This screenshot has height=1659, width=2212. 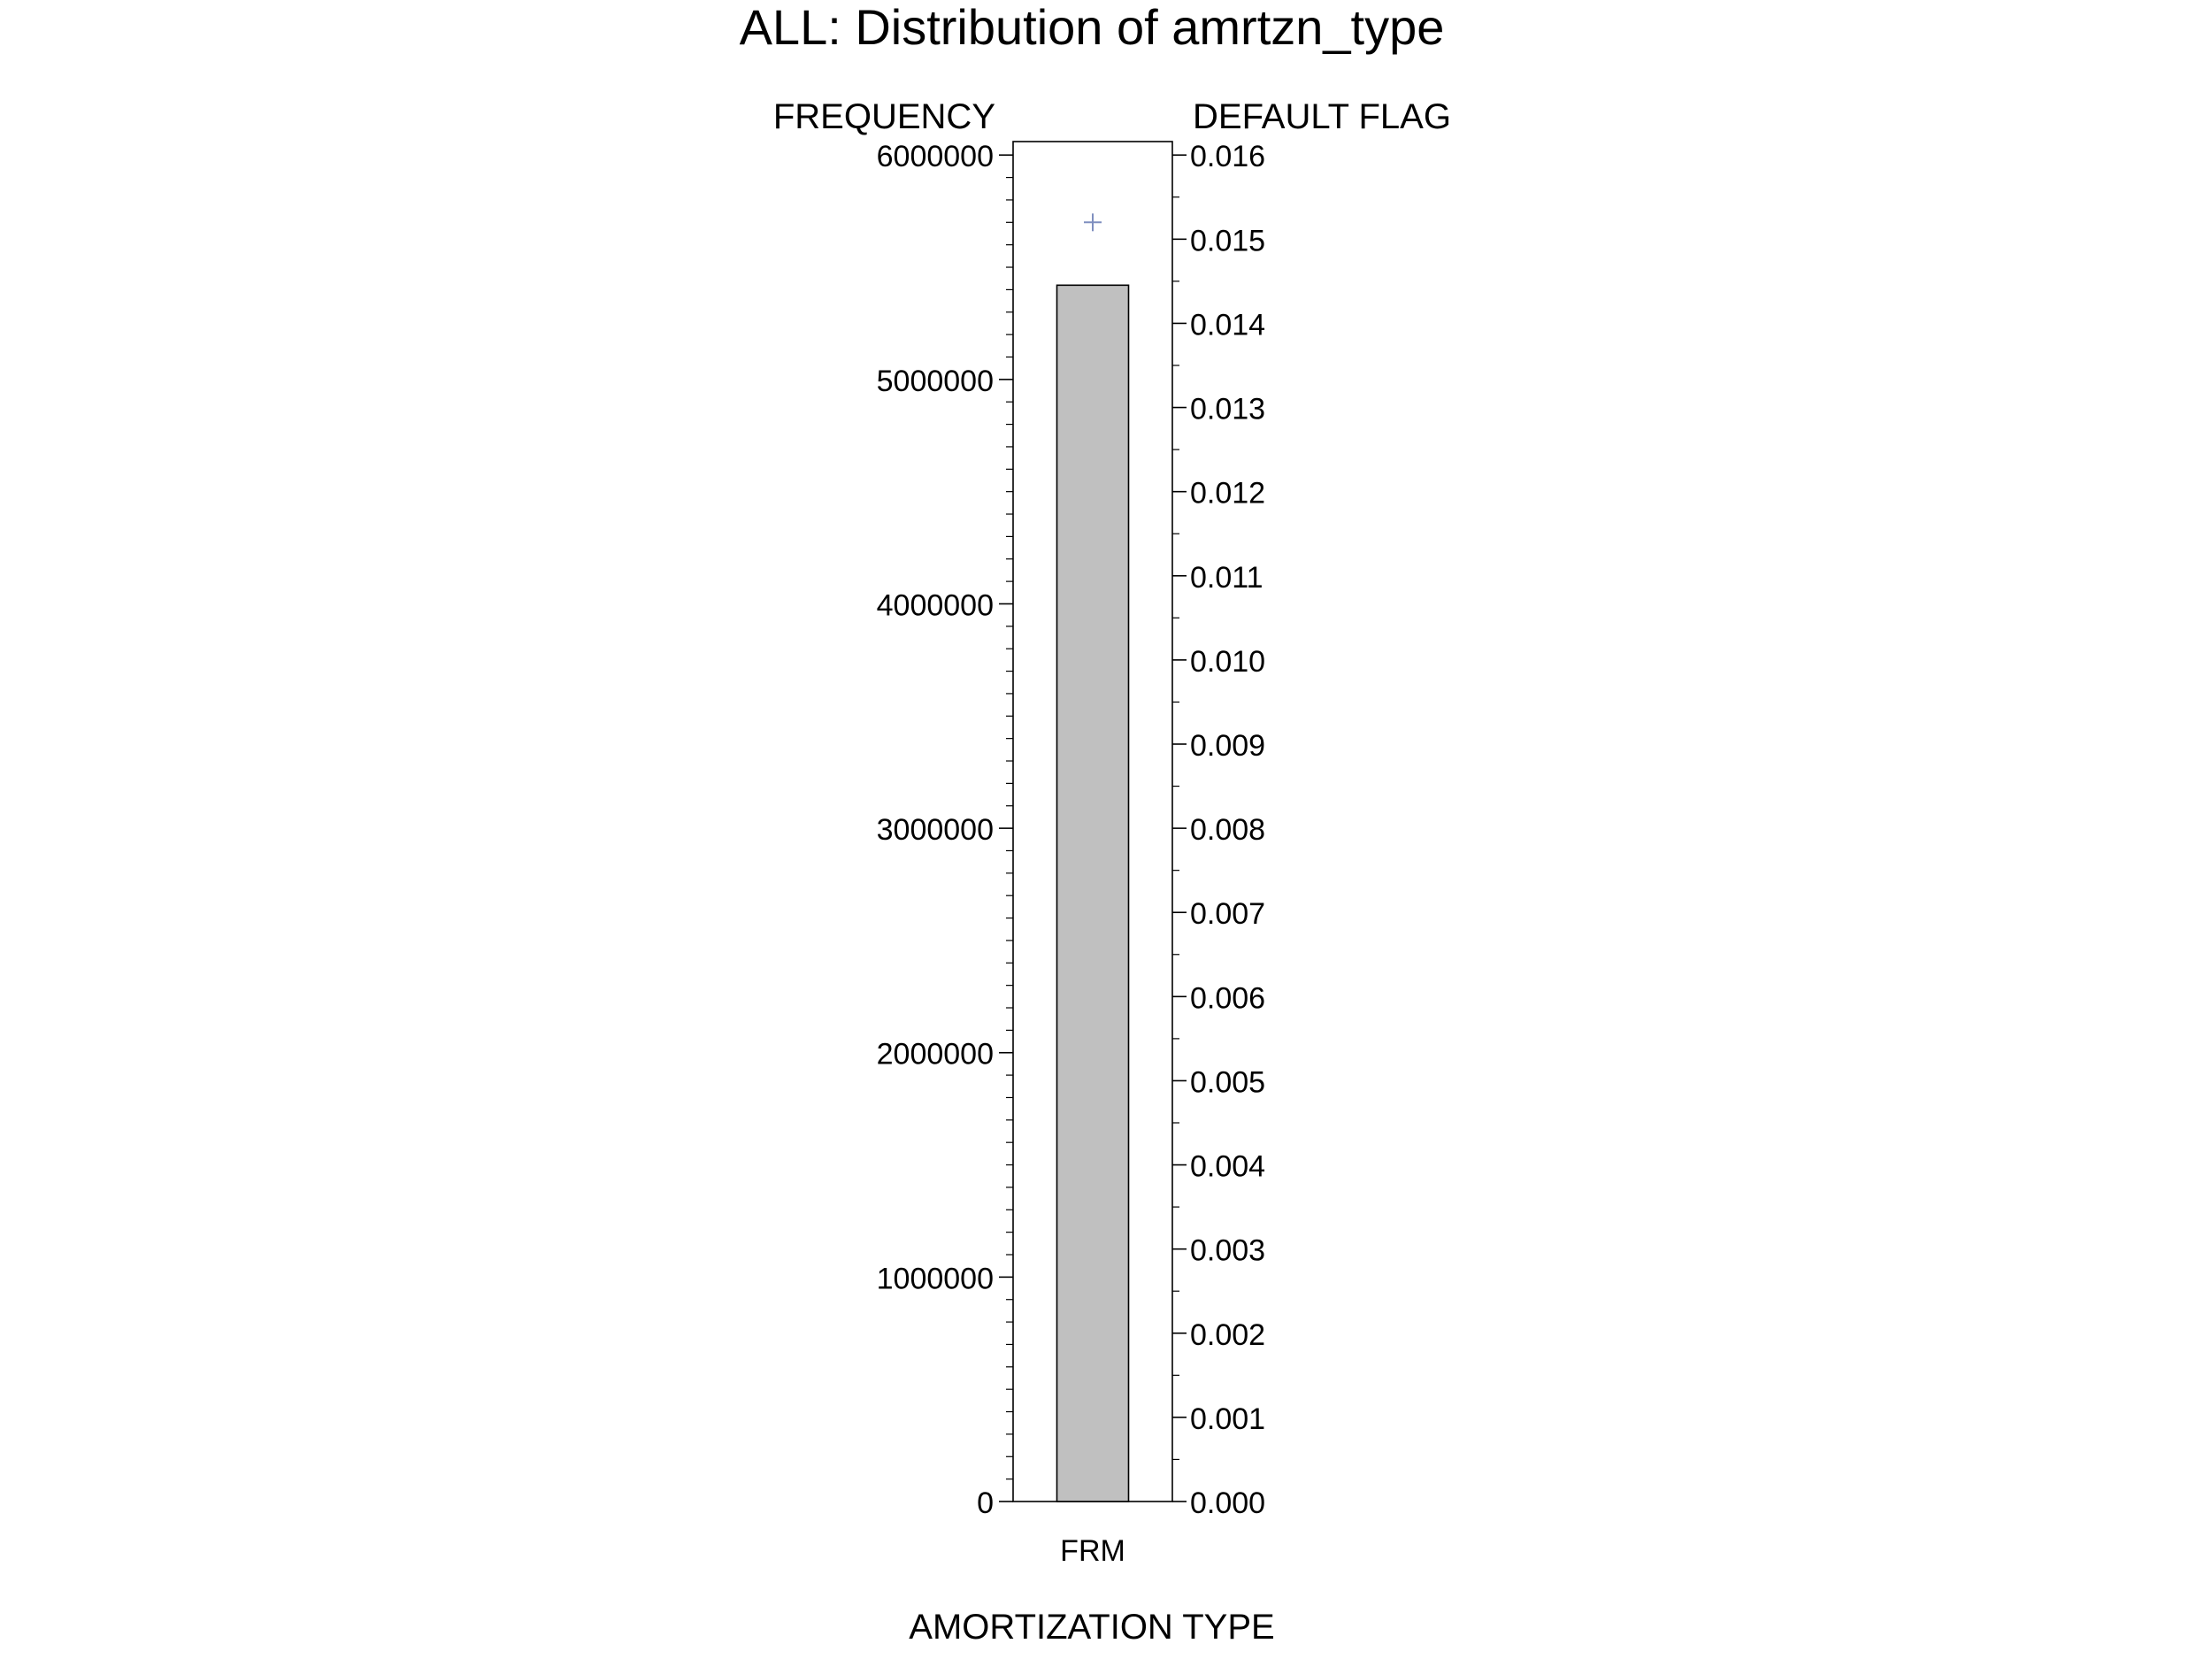 I want to click on right-tick-label: 0.016, so click(x=1228, y=157).